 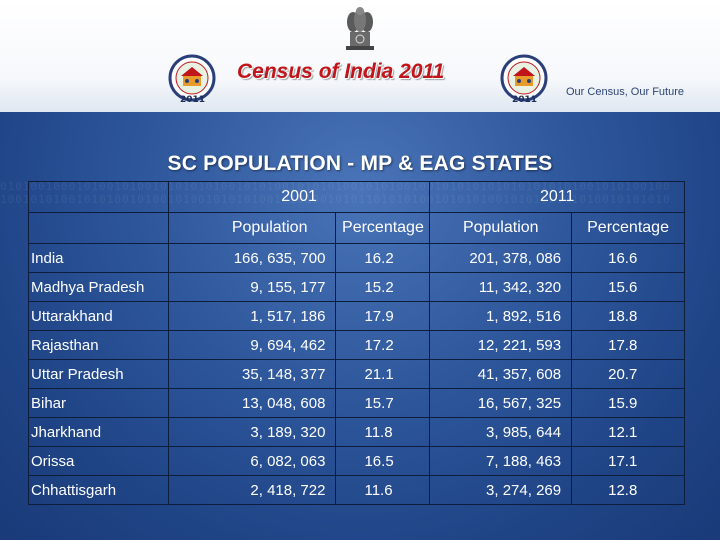 What do you see at coordinates (98, 432) in the screenshot?
I see `state-name: Jharkhand` at bounding box center [98, 432].